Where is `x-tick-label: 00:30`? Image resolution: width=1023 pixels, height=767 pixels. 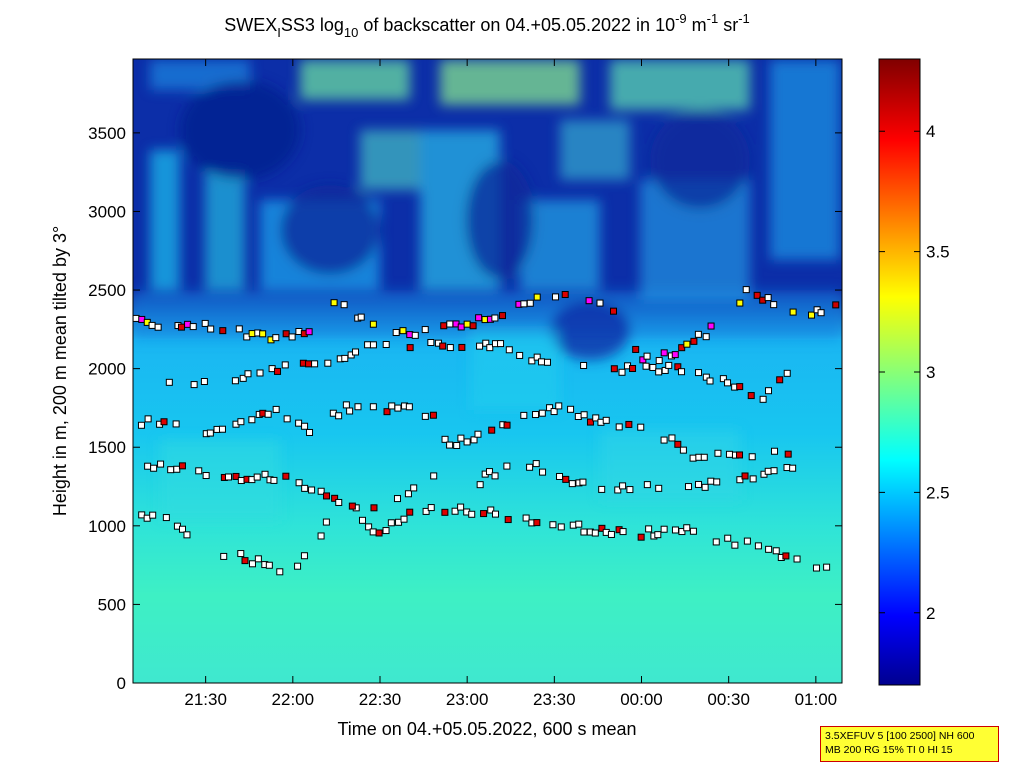
x-tick-label: 00:30 is located at coordinates (728, 699).